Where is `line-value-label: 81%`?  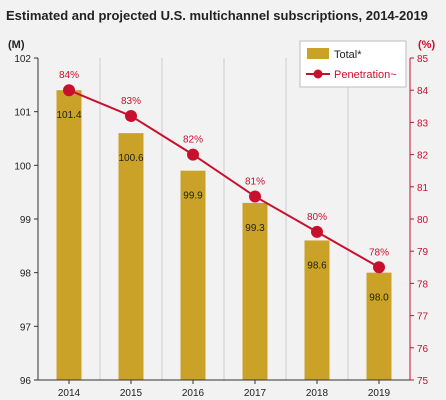 line-value-label: 81% is located at coordinates (255, 181).